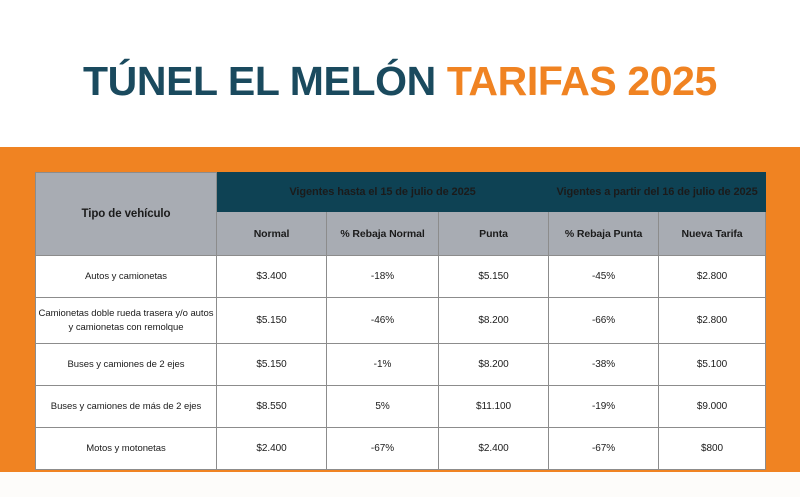 The width and height of the screenshot is (800, 497). Describe the element at coordinates (271, 233) in the screenshot. I see `column-header-normal: Normal` at that location.